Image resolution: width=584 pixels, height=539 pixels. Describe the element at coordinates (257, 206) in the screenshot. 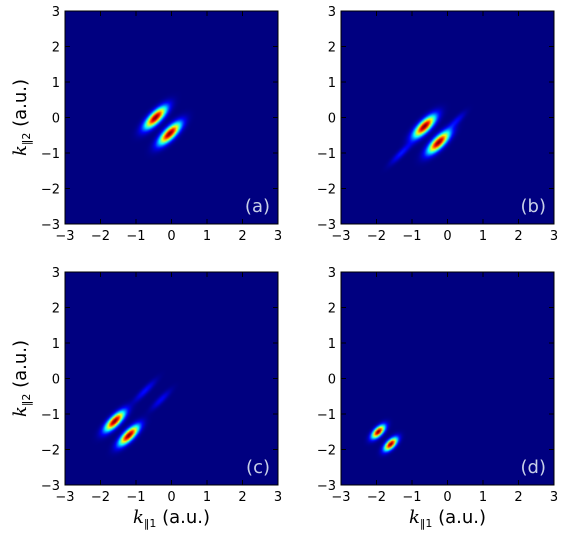

I see `panel-label: (a)` at that location.